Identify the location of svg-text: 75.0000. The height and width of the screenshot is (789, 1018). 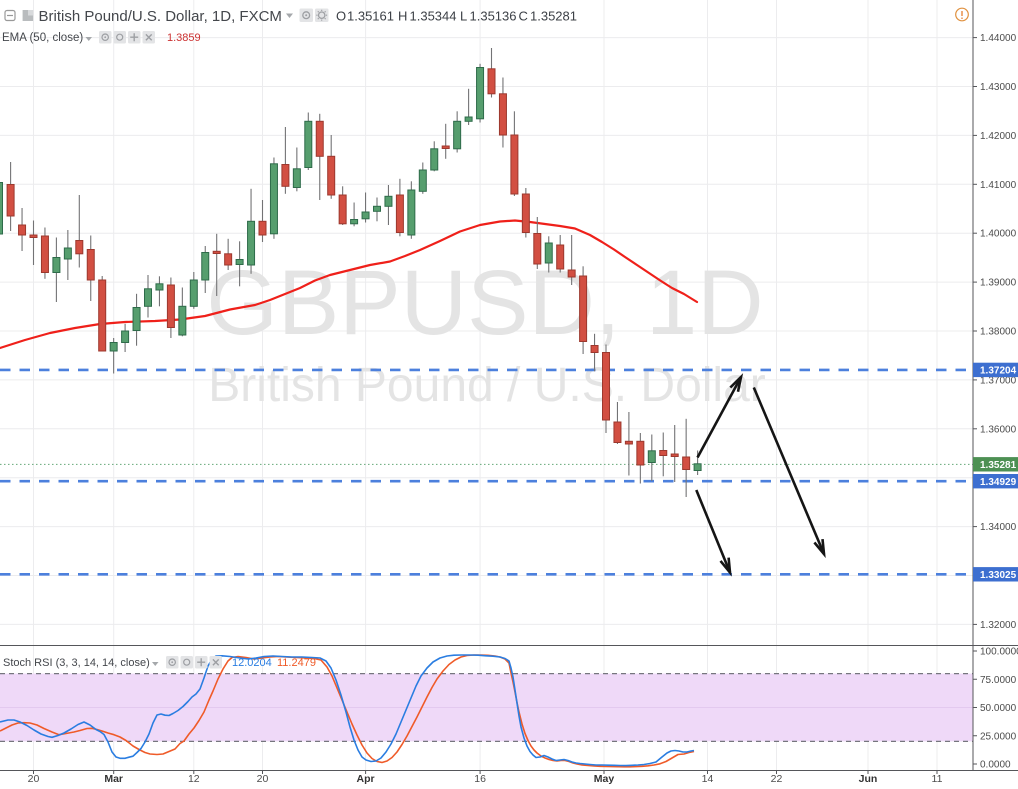
(998, 680).